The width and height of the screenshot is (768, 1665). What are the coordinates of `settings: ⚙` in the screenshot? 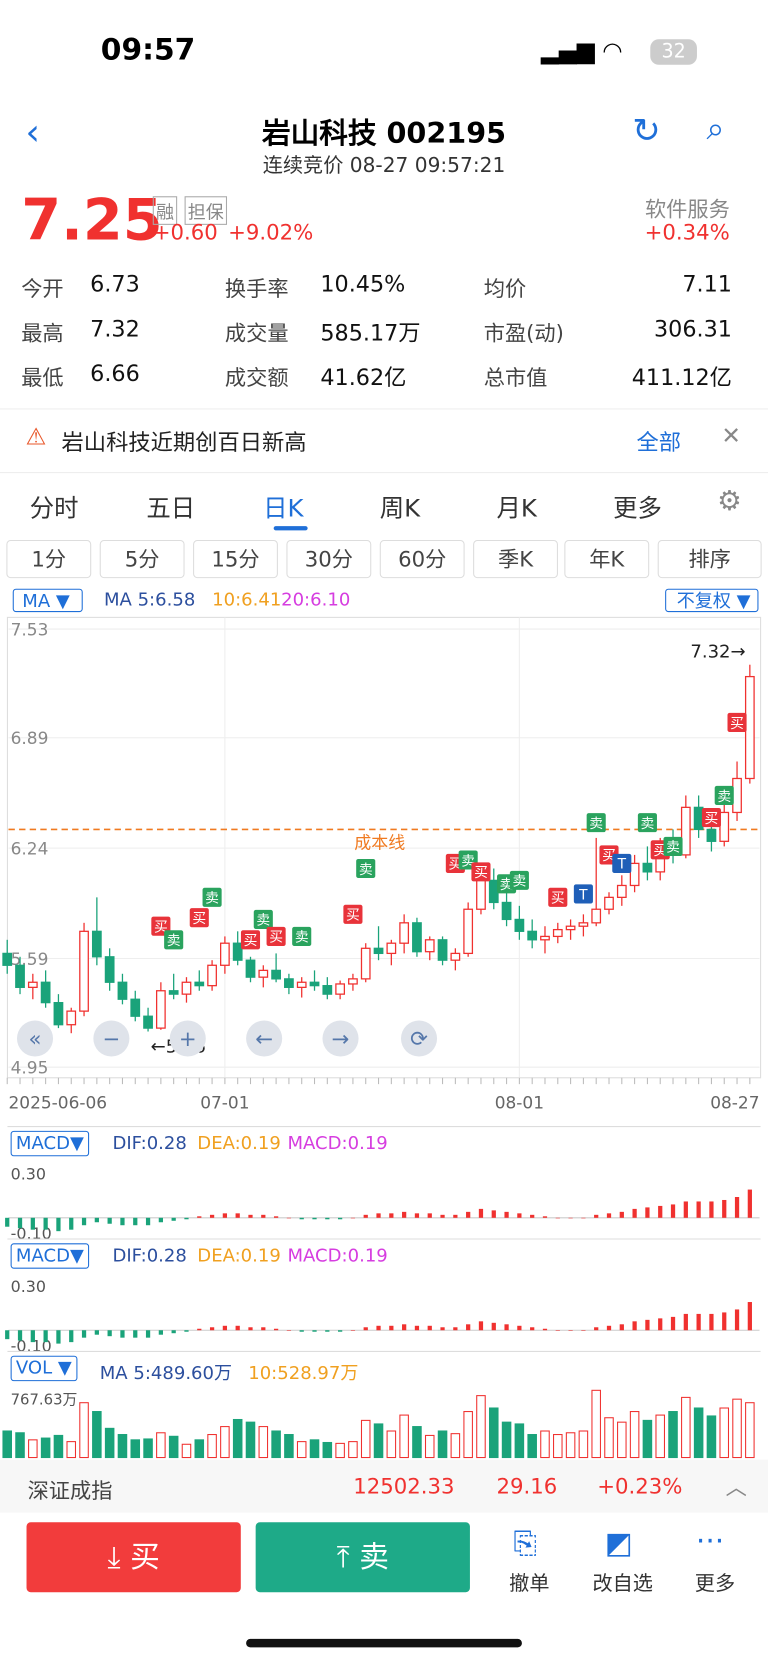 It's located at (729, 501).